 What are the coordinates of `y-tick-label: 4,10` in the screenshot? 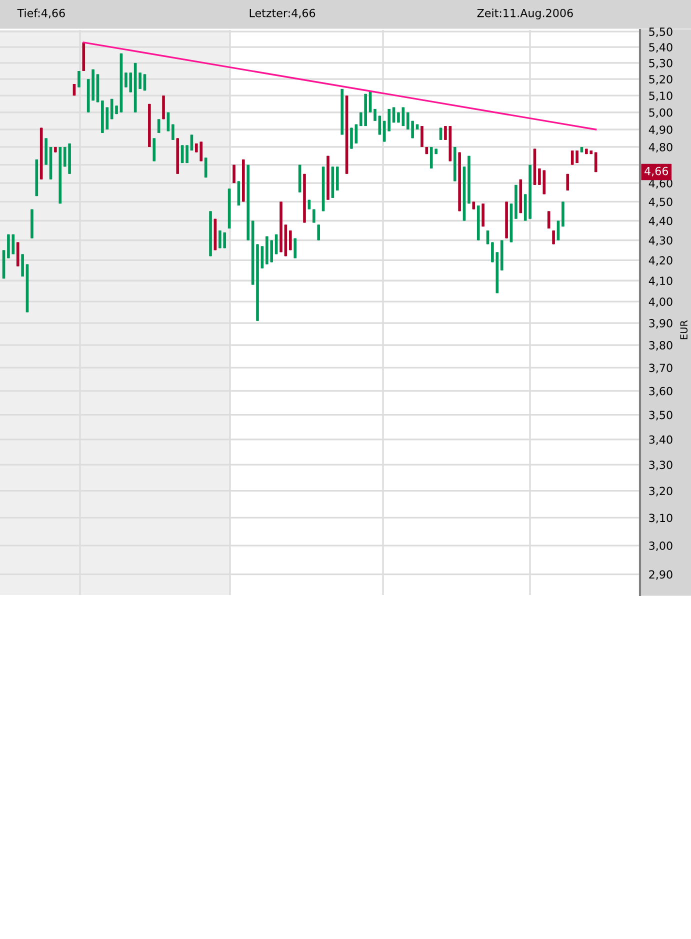 It's located at (660, 281).